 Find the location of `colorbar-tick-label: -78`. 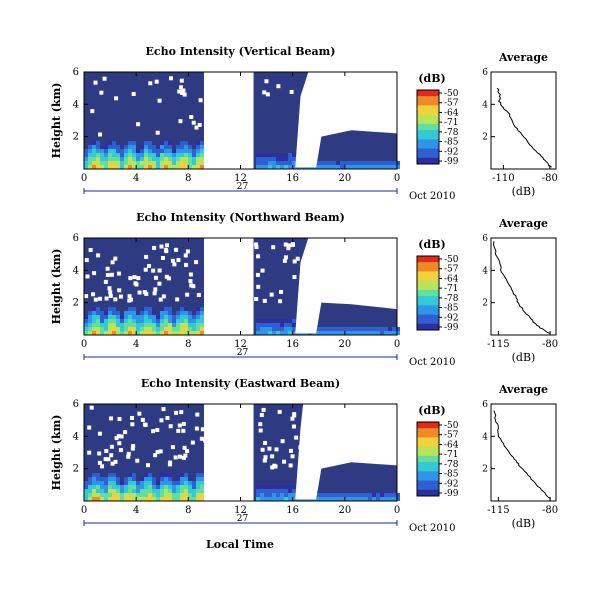

colorbar-tick-label: -78 is located at coordinates (451, 299).